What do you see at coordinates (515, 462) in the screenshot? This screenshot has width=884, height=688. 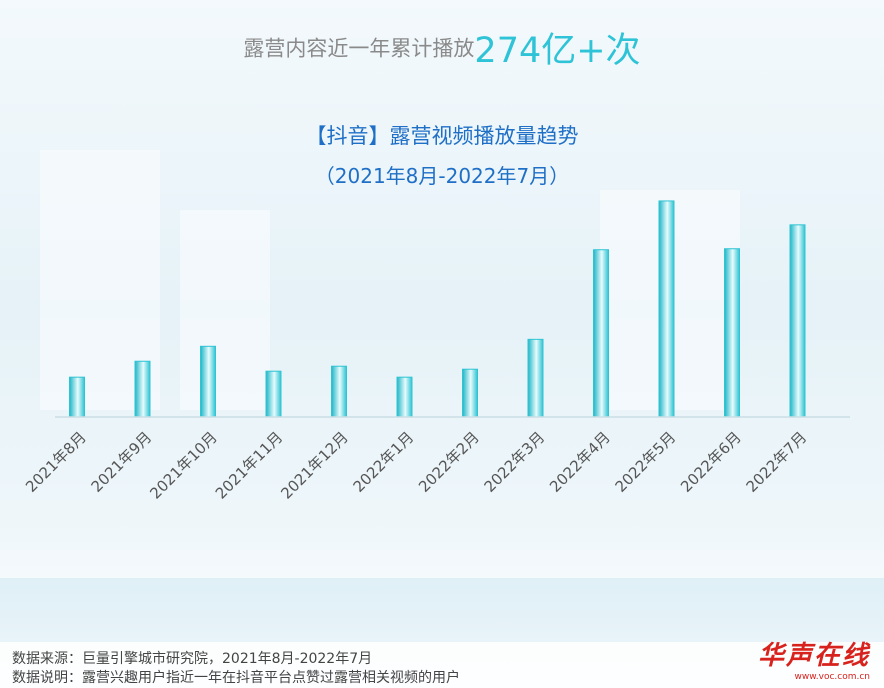 I see `x-tick-label: 2022年3月` at bounding box center [515, 462].